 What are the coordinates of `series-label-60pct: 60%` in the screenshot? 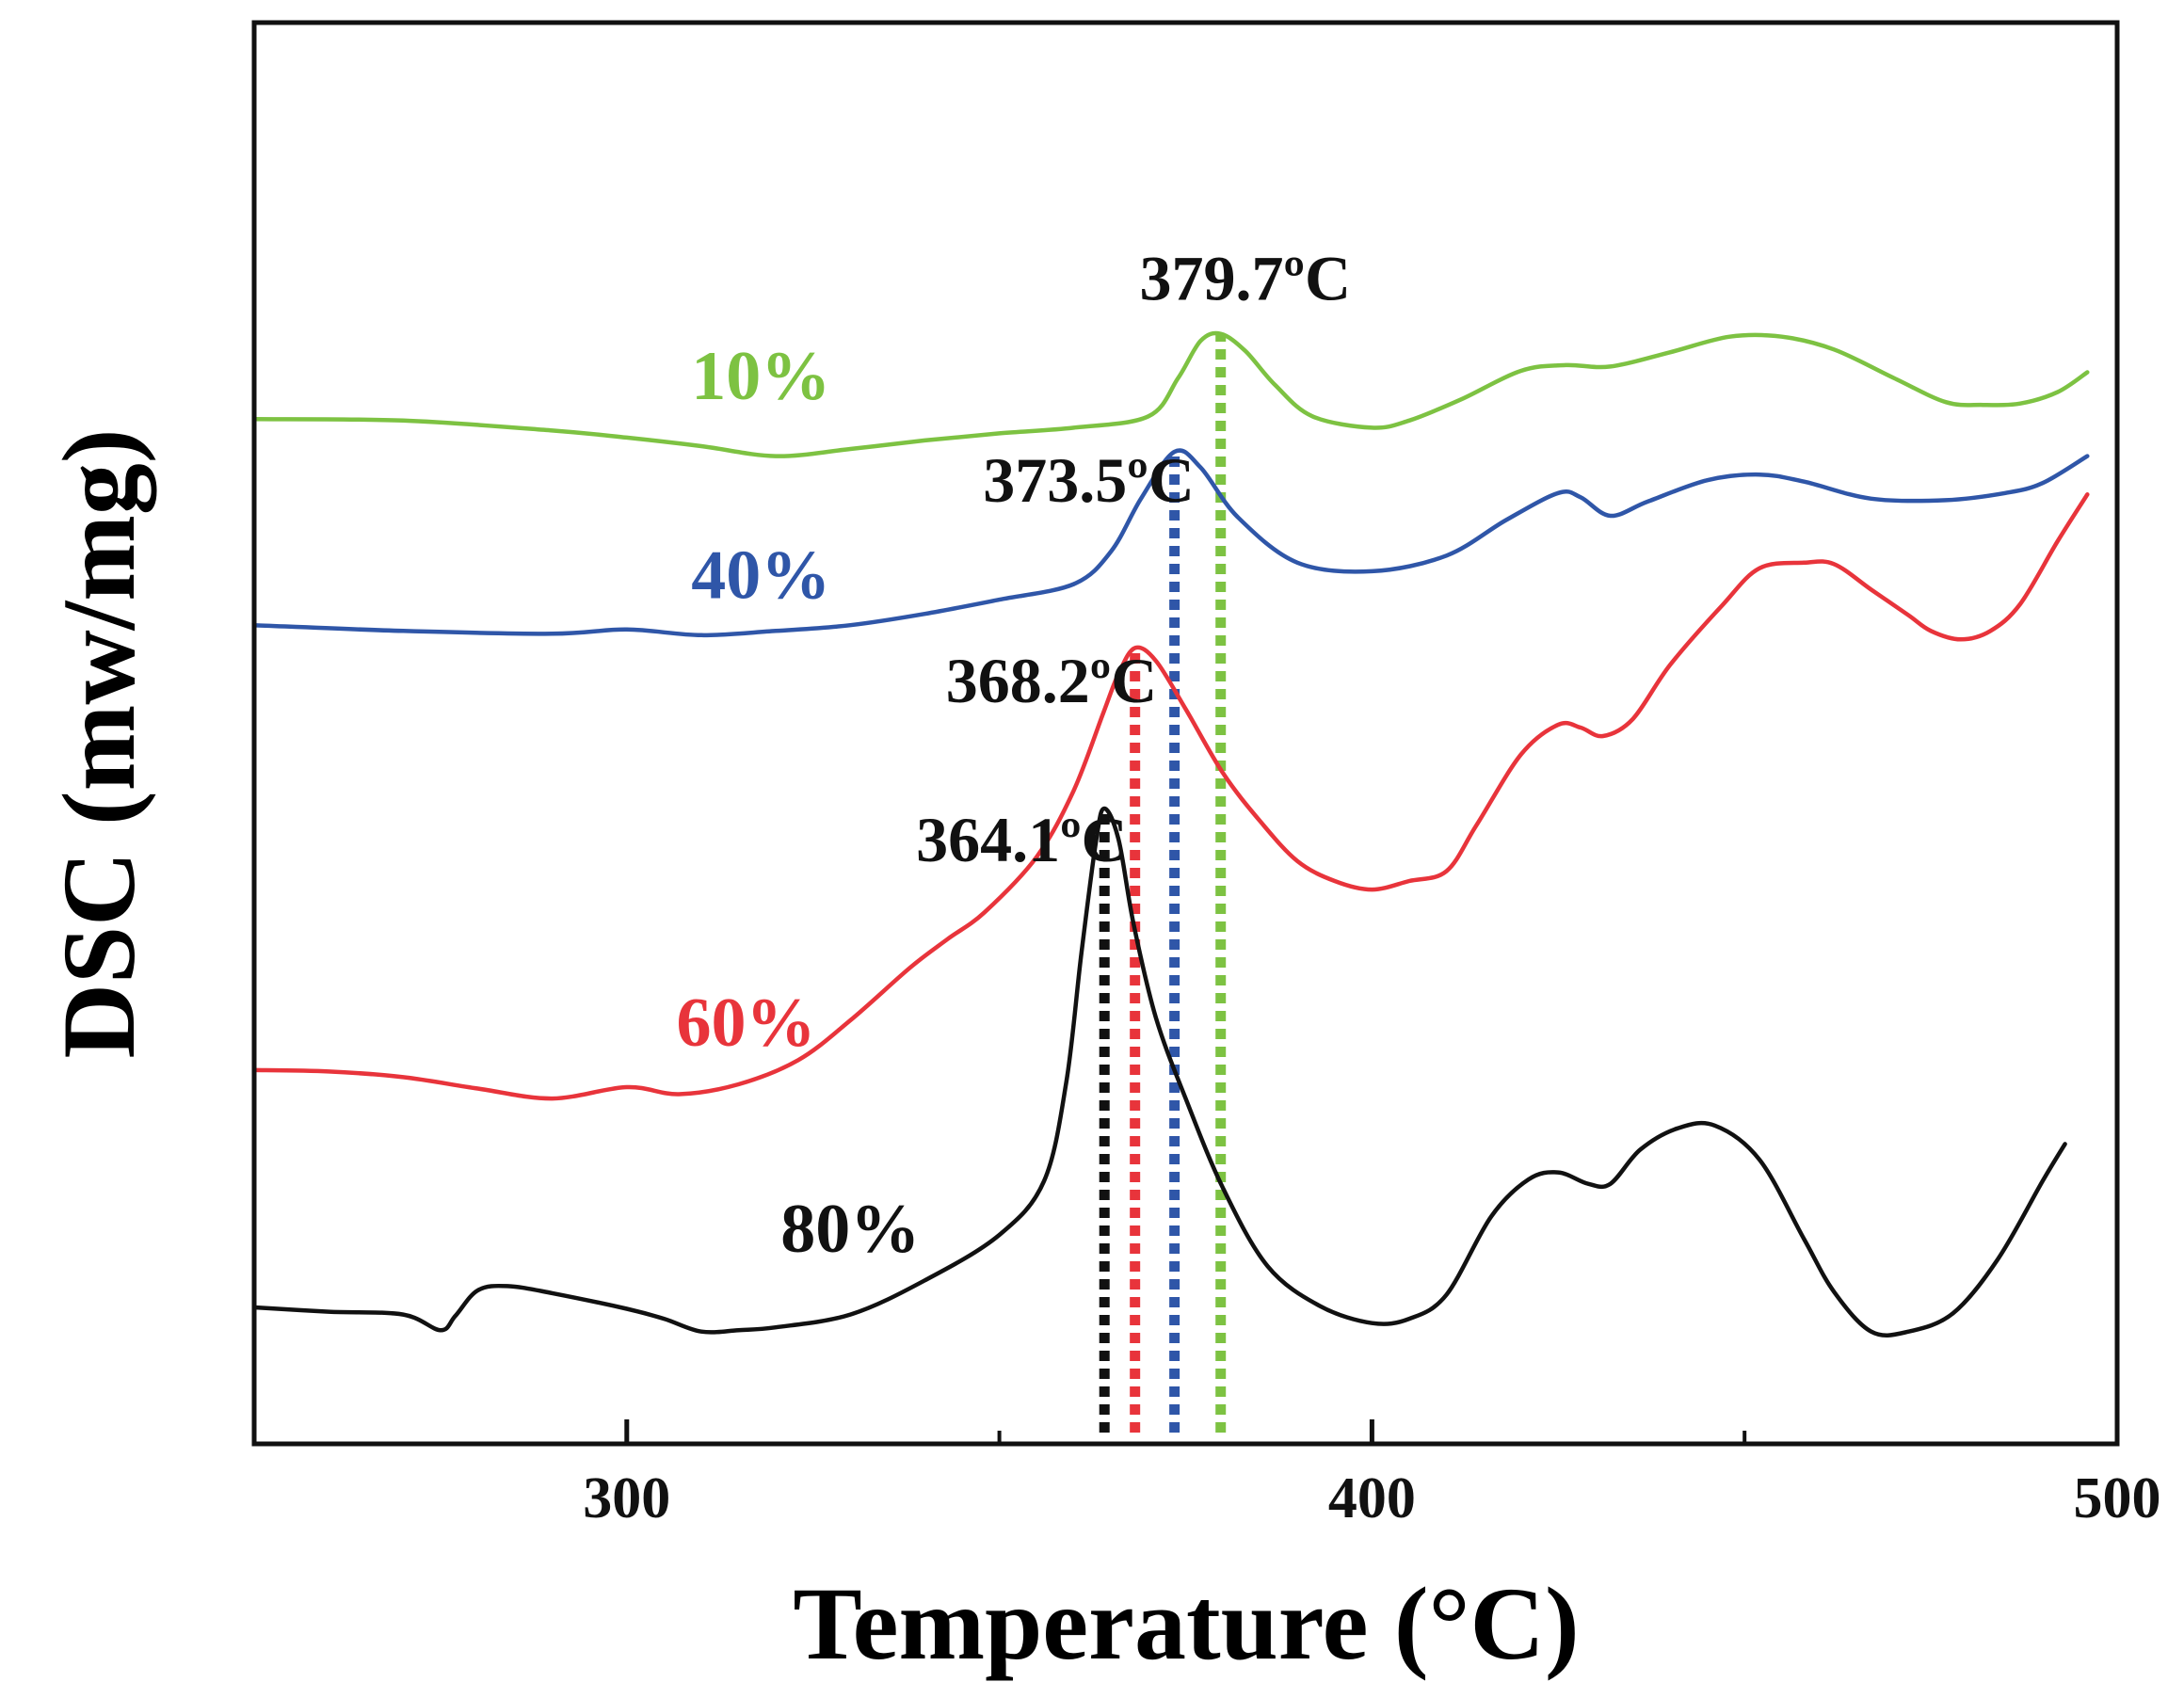 It's located at (745, 1023).